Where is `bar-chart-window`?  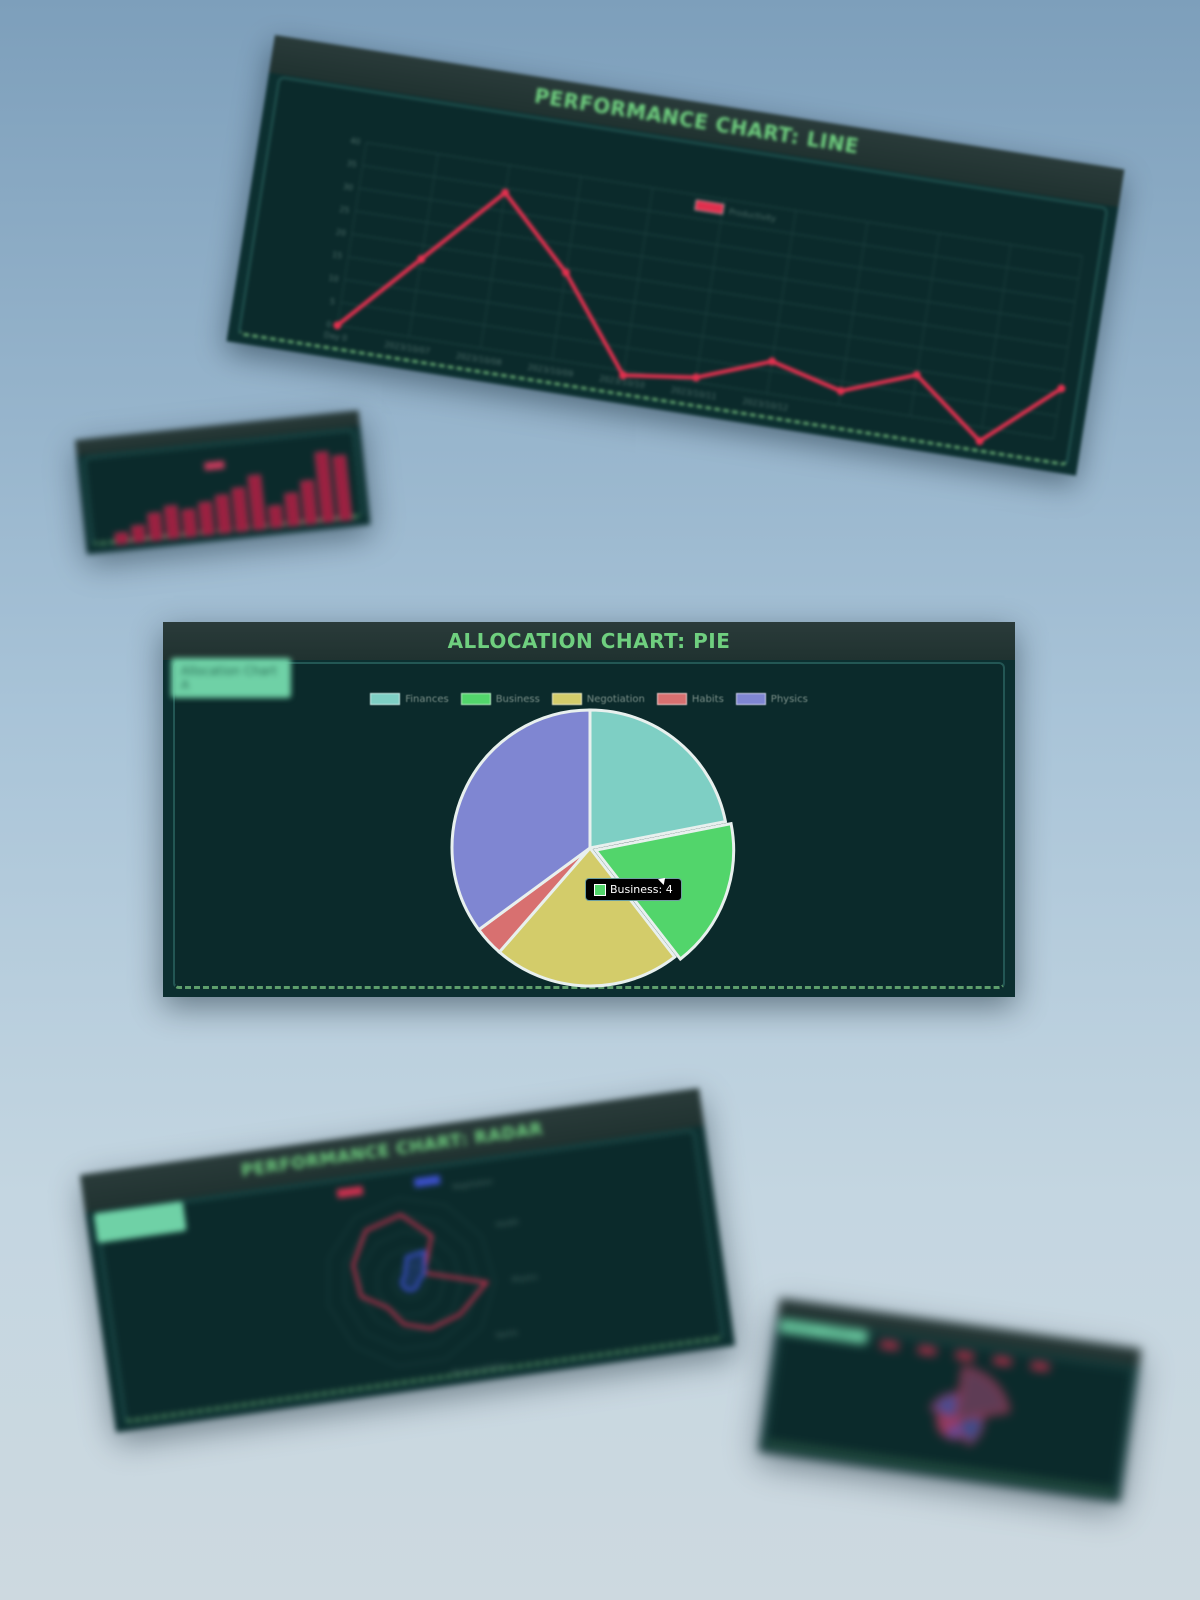 bar-chart-window is located at coordinates (223, 482).